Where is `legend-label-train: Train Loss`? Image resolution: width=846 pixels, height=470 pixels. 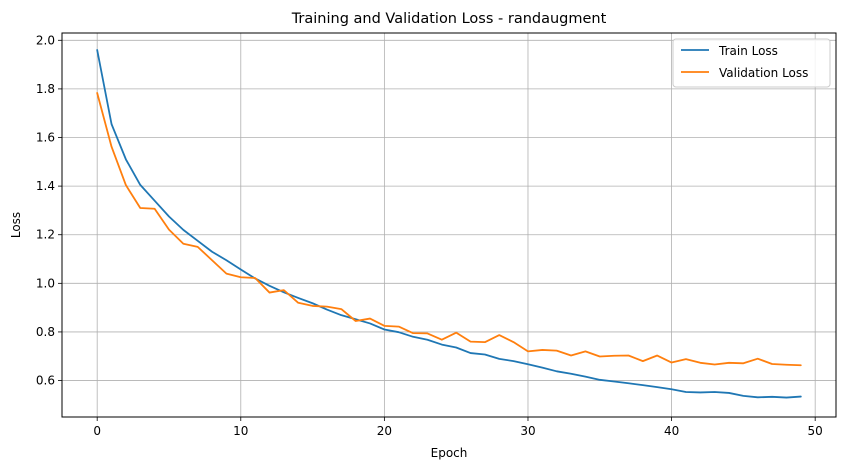 legend-label-train: Train Loss is located at coordinates (748, 51).